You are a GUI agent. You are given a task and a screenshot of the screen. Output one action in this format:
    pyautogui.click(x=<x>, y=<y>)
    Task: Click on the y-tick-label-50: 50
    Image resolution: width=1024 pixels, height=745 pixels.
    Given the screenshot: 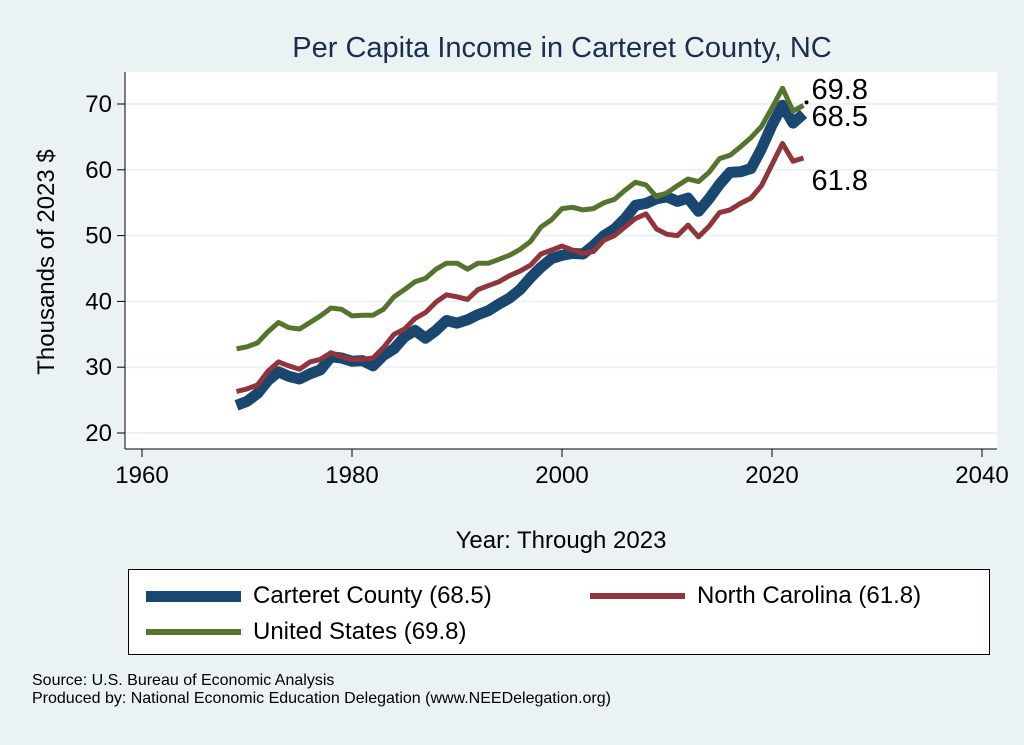 What is the action you would take?
    pyautogui.click(x=98, y=236)
    